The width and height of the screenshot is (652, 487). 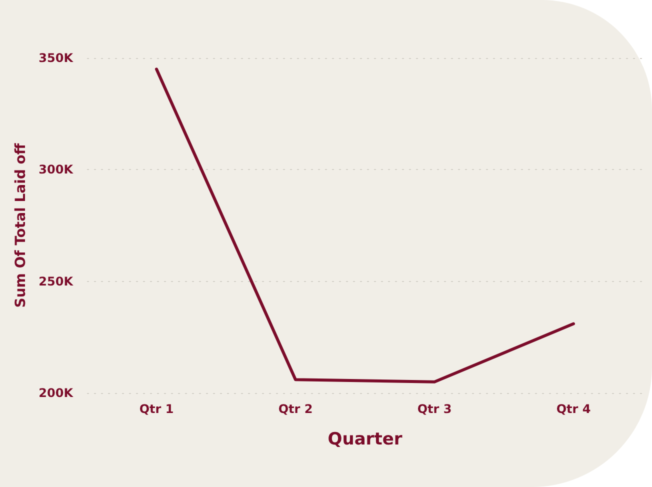 What do you see at coordinates (56, 393) in the screenshot?
I see `y-tick-label: 200K` at bounding box center [56, 393].